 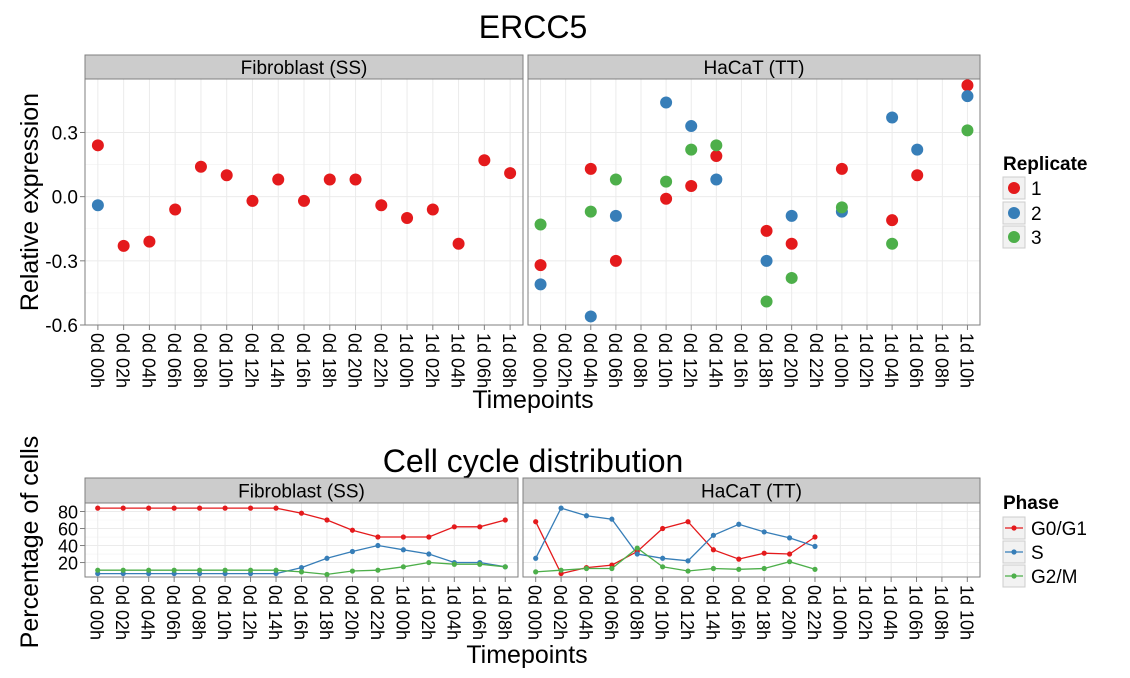 I want to click on x-axis-label: Timepoints, so click(x=532, y=400).